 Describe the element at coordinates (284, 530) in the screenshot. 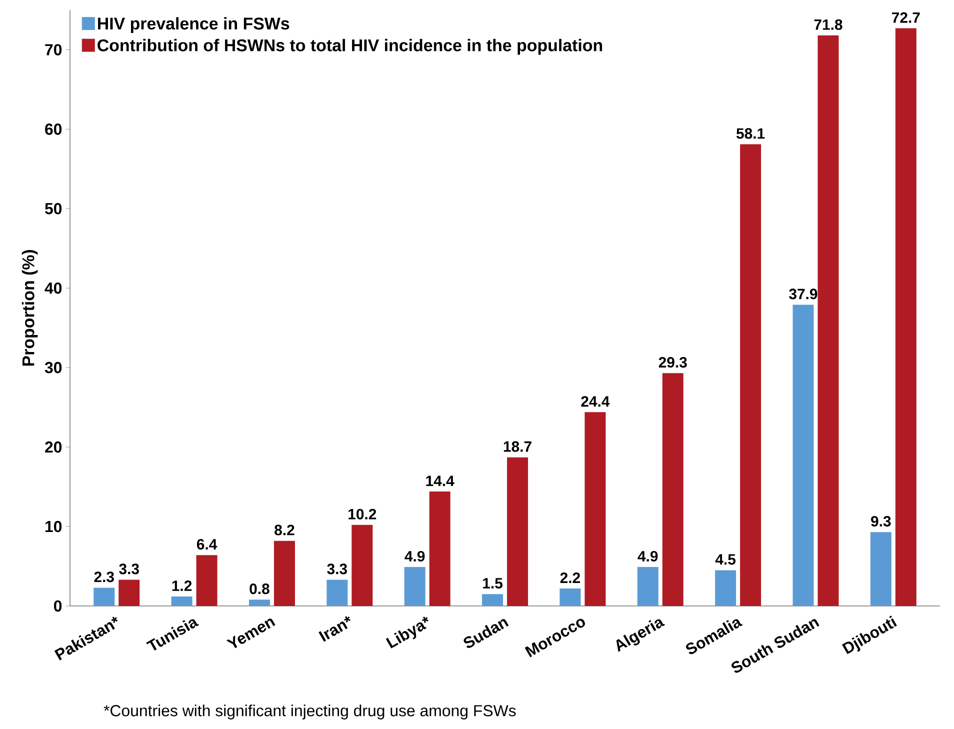

I see `data-label: 8.2` at that location.